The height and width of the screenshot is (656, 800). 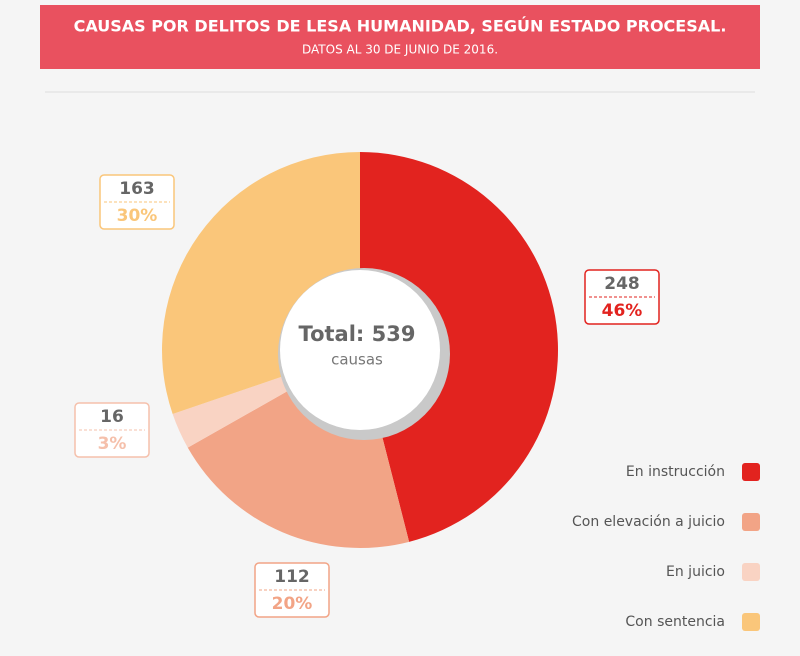 I want to click on header, so click(x=400, y=37).